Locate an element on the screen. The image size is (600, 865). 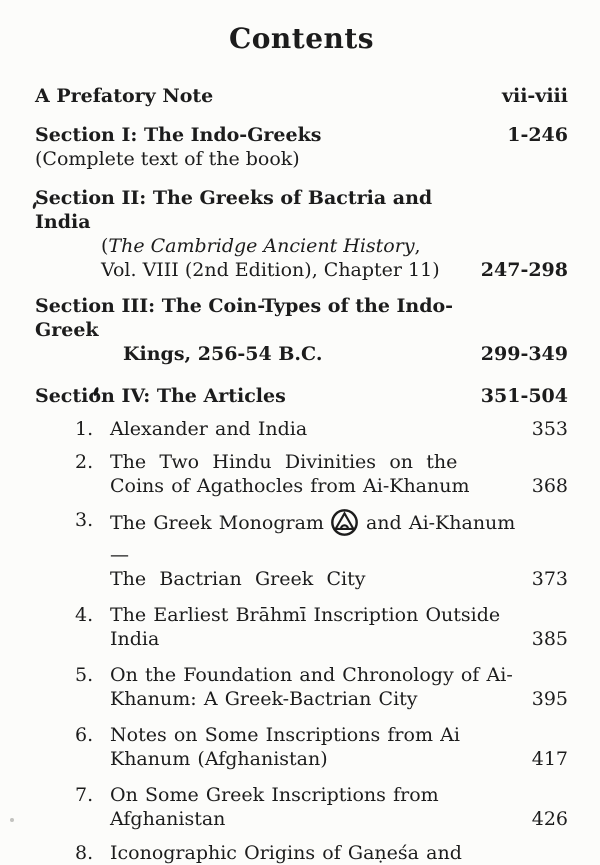
toc-entry-prefatory-note: A Prefatory Note vii-viii is located at coordinates (301, 96).